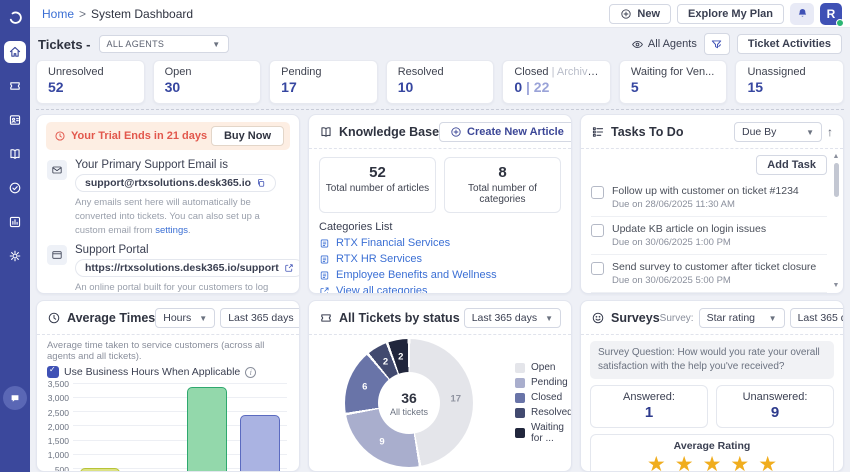 Image resolution: width=850 pixels, height=472 pixels. Describe the element at coordinates (836, 180) in the screenshot. I see `scrollbar-thumb` at that location.